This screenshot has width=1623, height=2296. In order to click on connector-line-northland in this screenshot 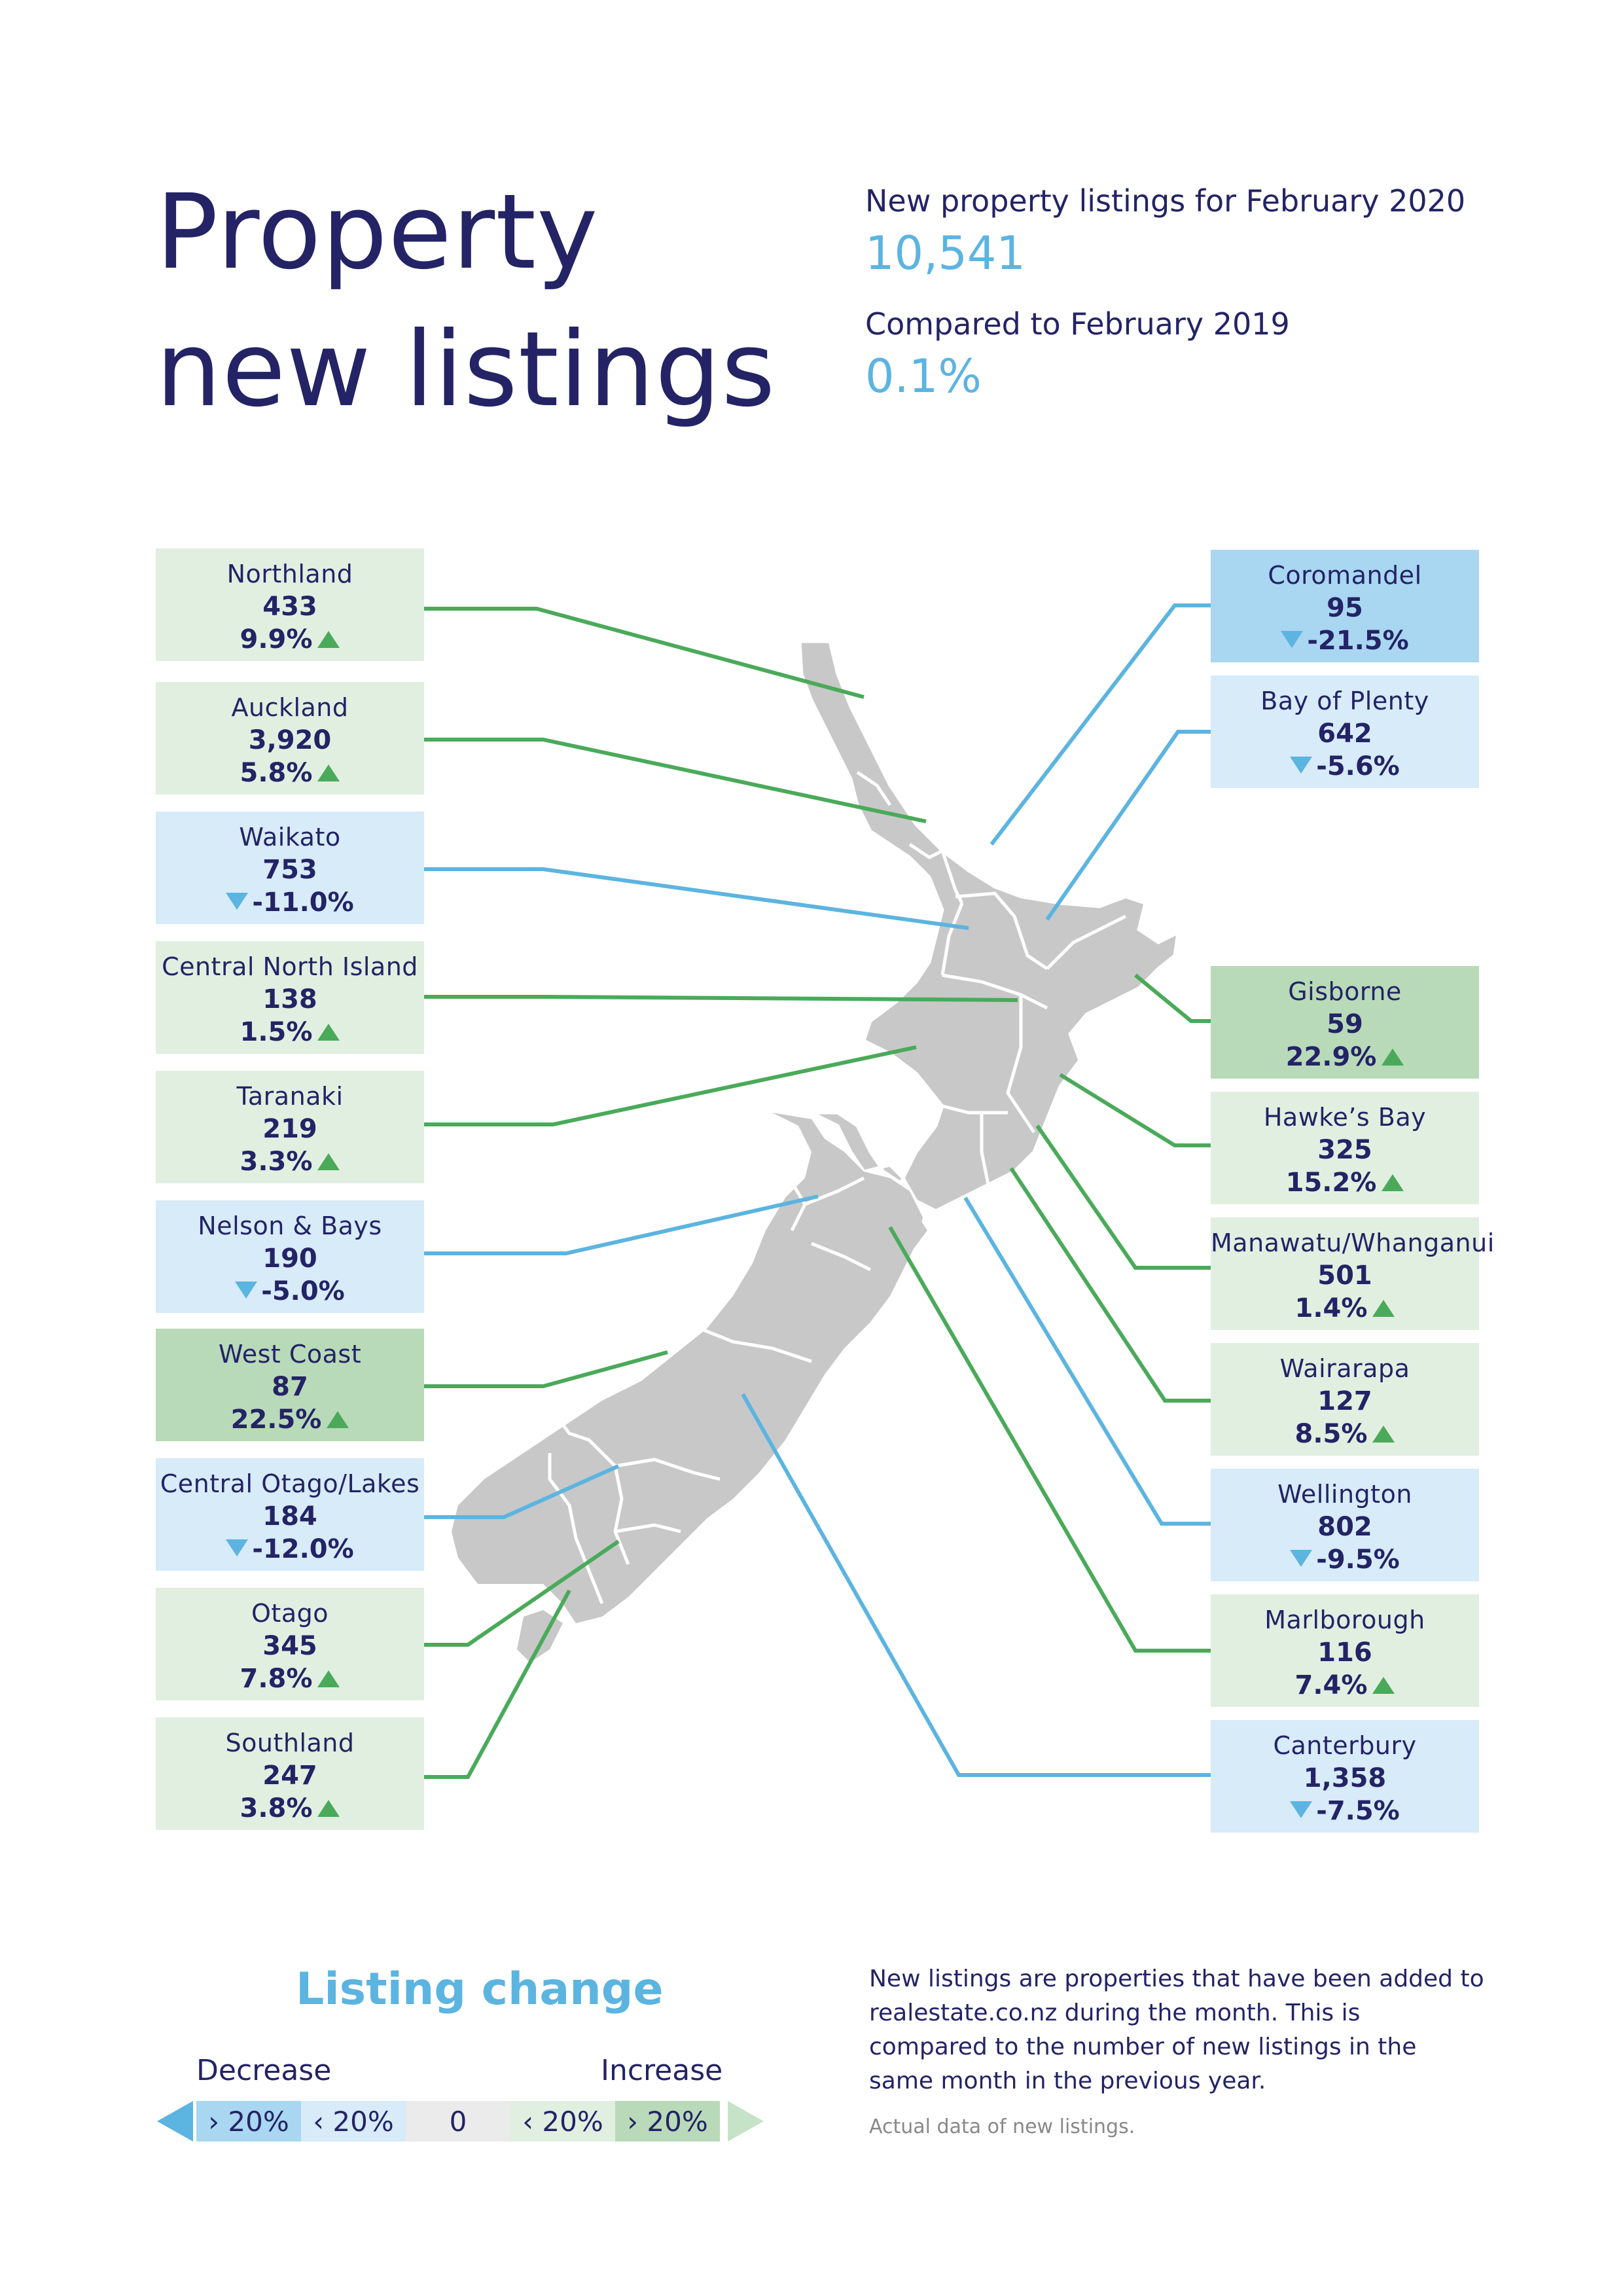, I will do `click(644, 653)`.